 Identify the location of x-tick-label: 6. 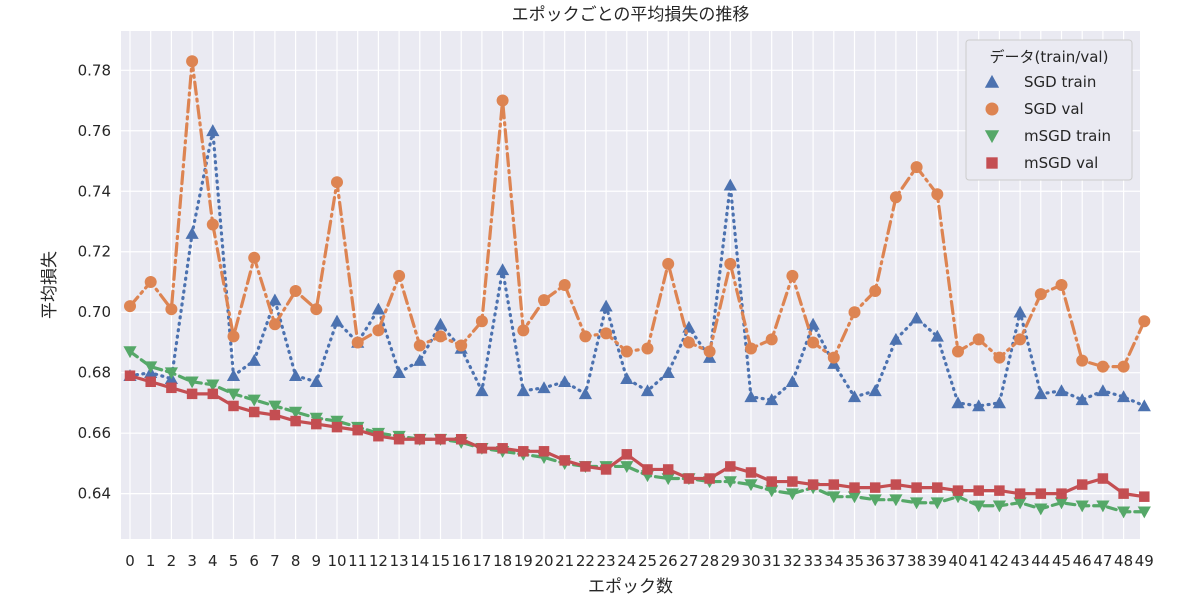
(254, 561).